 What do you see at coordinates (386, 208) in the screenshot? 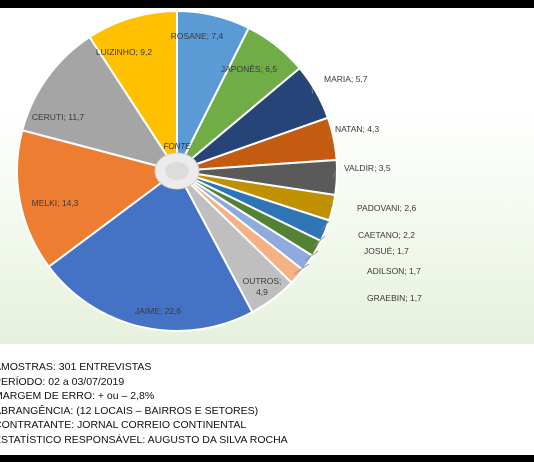
I see `slice-label: PADOVANI; 2,6` at bounding box center [386, 208].